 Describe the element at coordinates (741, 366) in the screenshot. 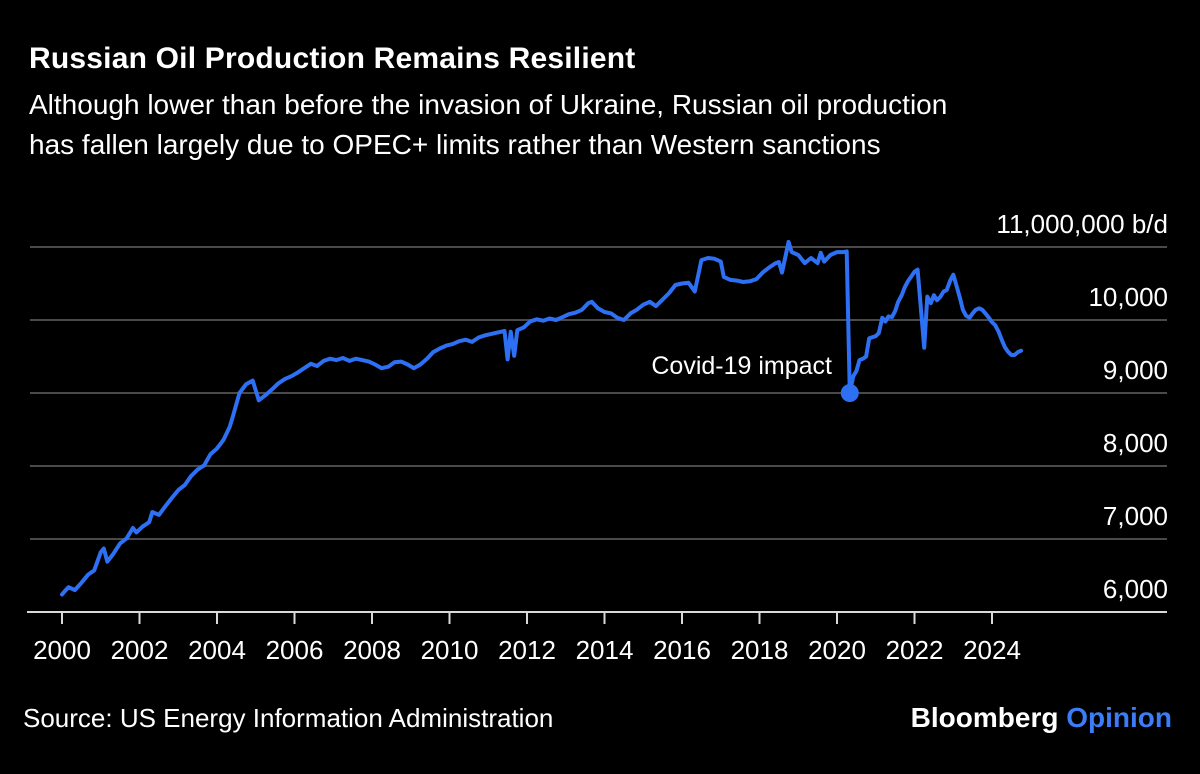

I see `covid-annotation-label: Covid-19 impact` at that location.